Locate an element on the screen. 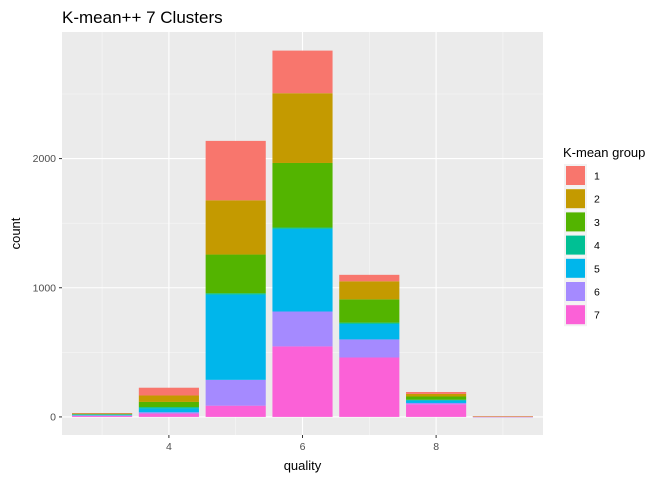  chart-title: K-mean++ 7 Clusters is located at coordinates (142, 17).